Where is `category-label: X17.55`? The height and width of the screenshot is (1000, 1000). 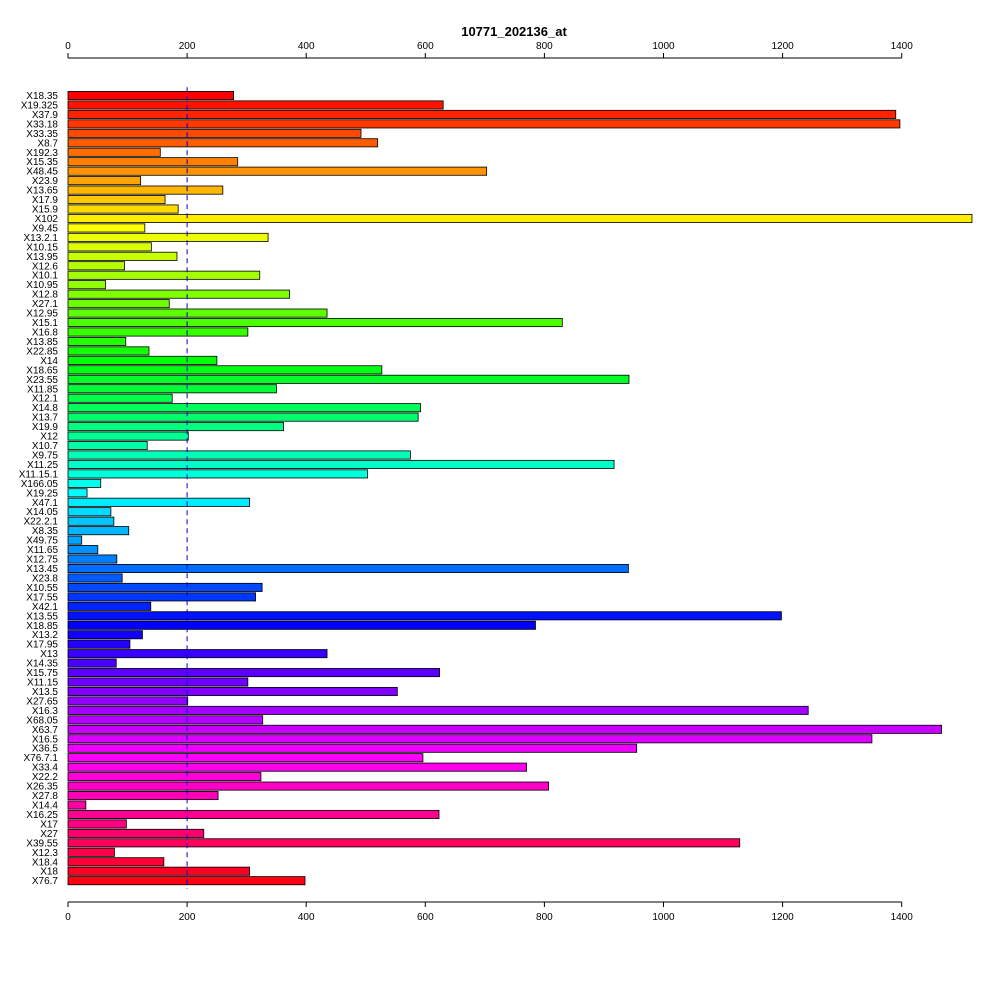 category-label: X17.55 is located at coordinates (42, 597).